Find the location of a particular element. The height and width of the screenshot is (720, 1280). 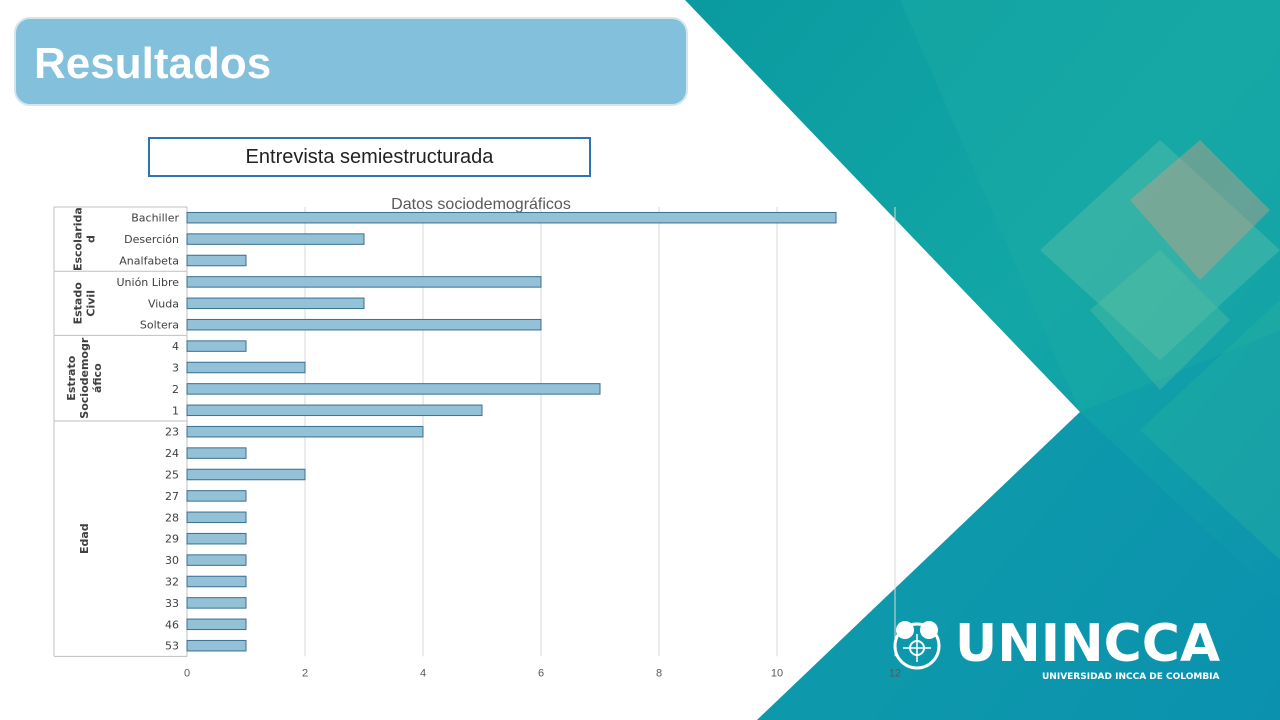

category-label: 23 is located at coordinates (172, 432).